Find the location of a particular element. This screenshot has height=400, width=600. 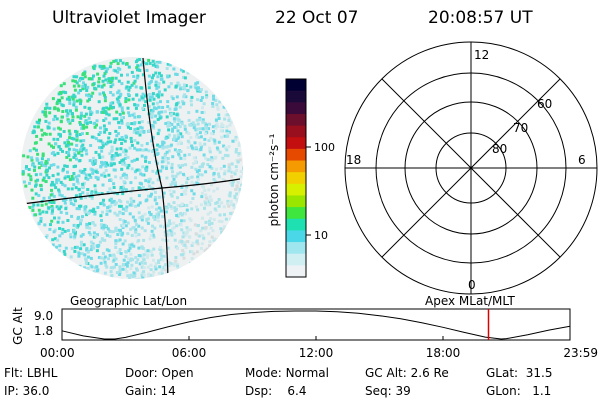

altitude-y-tick-bottom: 1.8 is located at coordinates (43, 331).